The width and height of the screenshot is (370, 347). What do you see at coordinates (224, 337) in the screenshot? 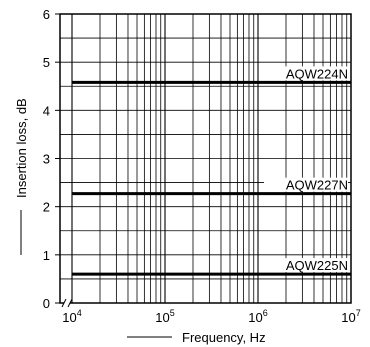
I see `x-axis-title: Frequency, Hz` at bounding box center [224, 337].